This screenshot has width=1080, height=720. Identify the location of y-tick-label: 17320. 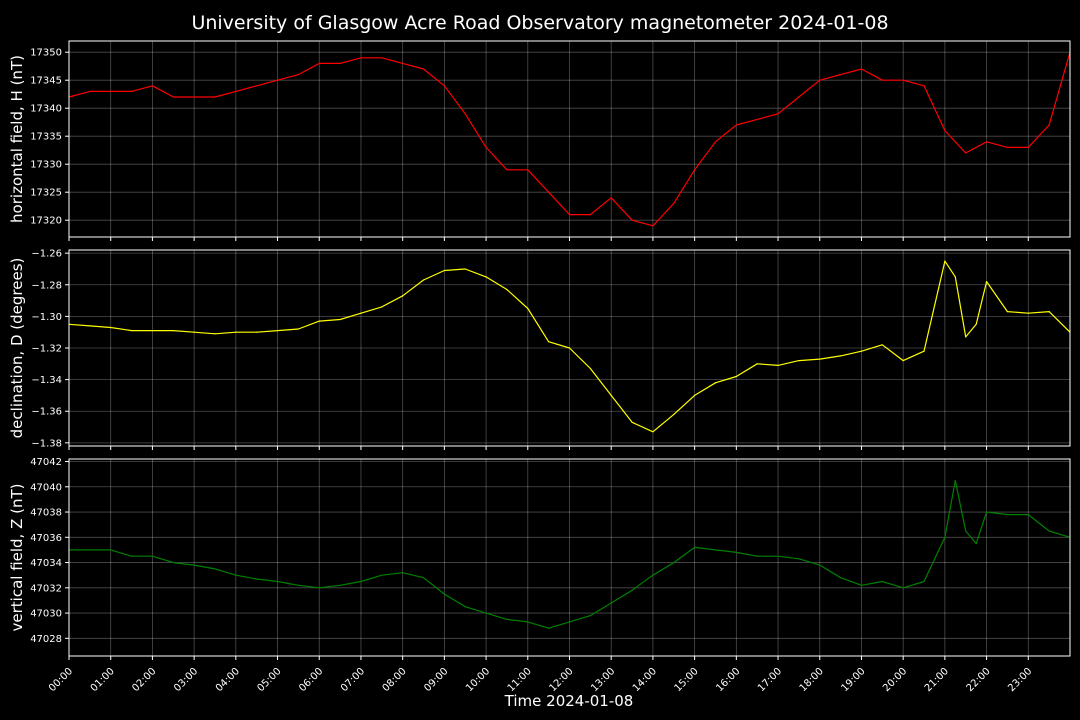
(46, 221).